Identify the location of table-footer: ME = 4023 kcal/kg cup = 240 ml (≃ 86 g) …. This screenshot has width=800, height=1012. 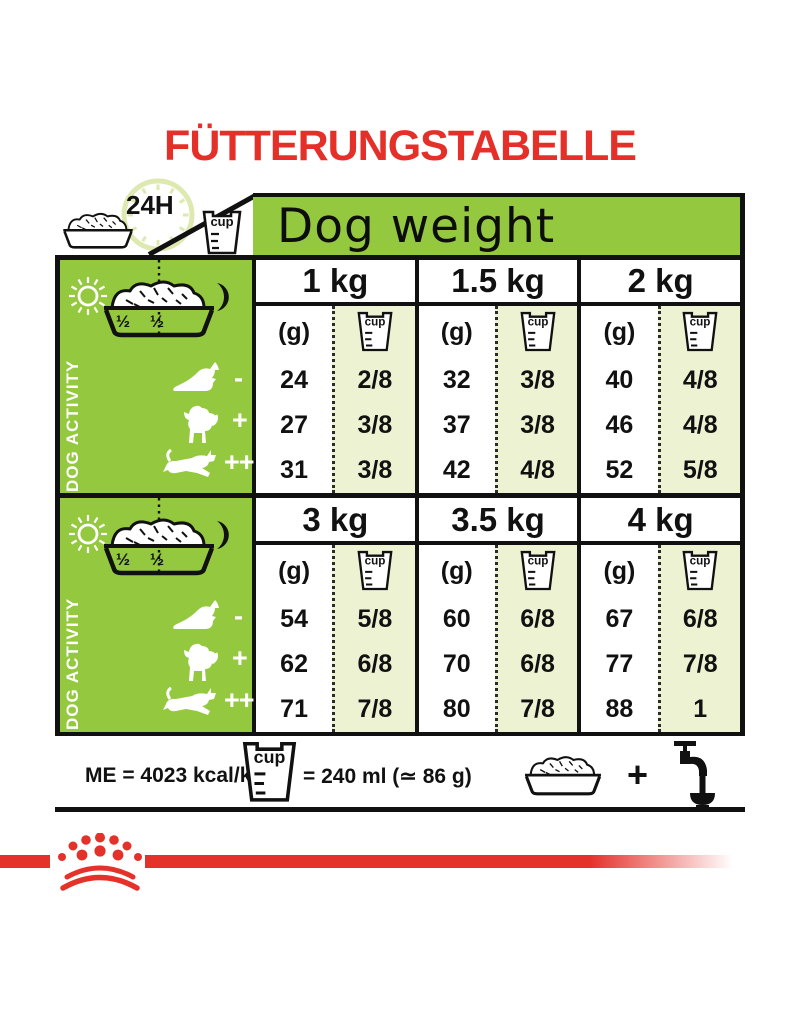
(400, 772).